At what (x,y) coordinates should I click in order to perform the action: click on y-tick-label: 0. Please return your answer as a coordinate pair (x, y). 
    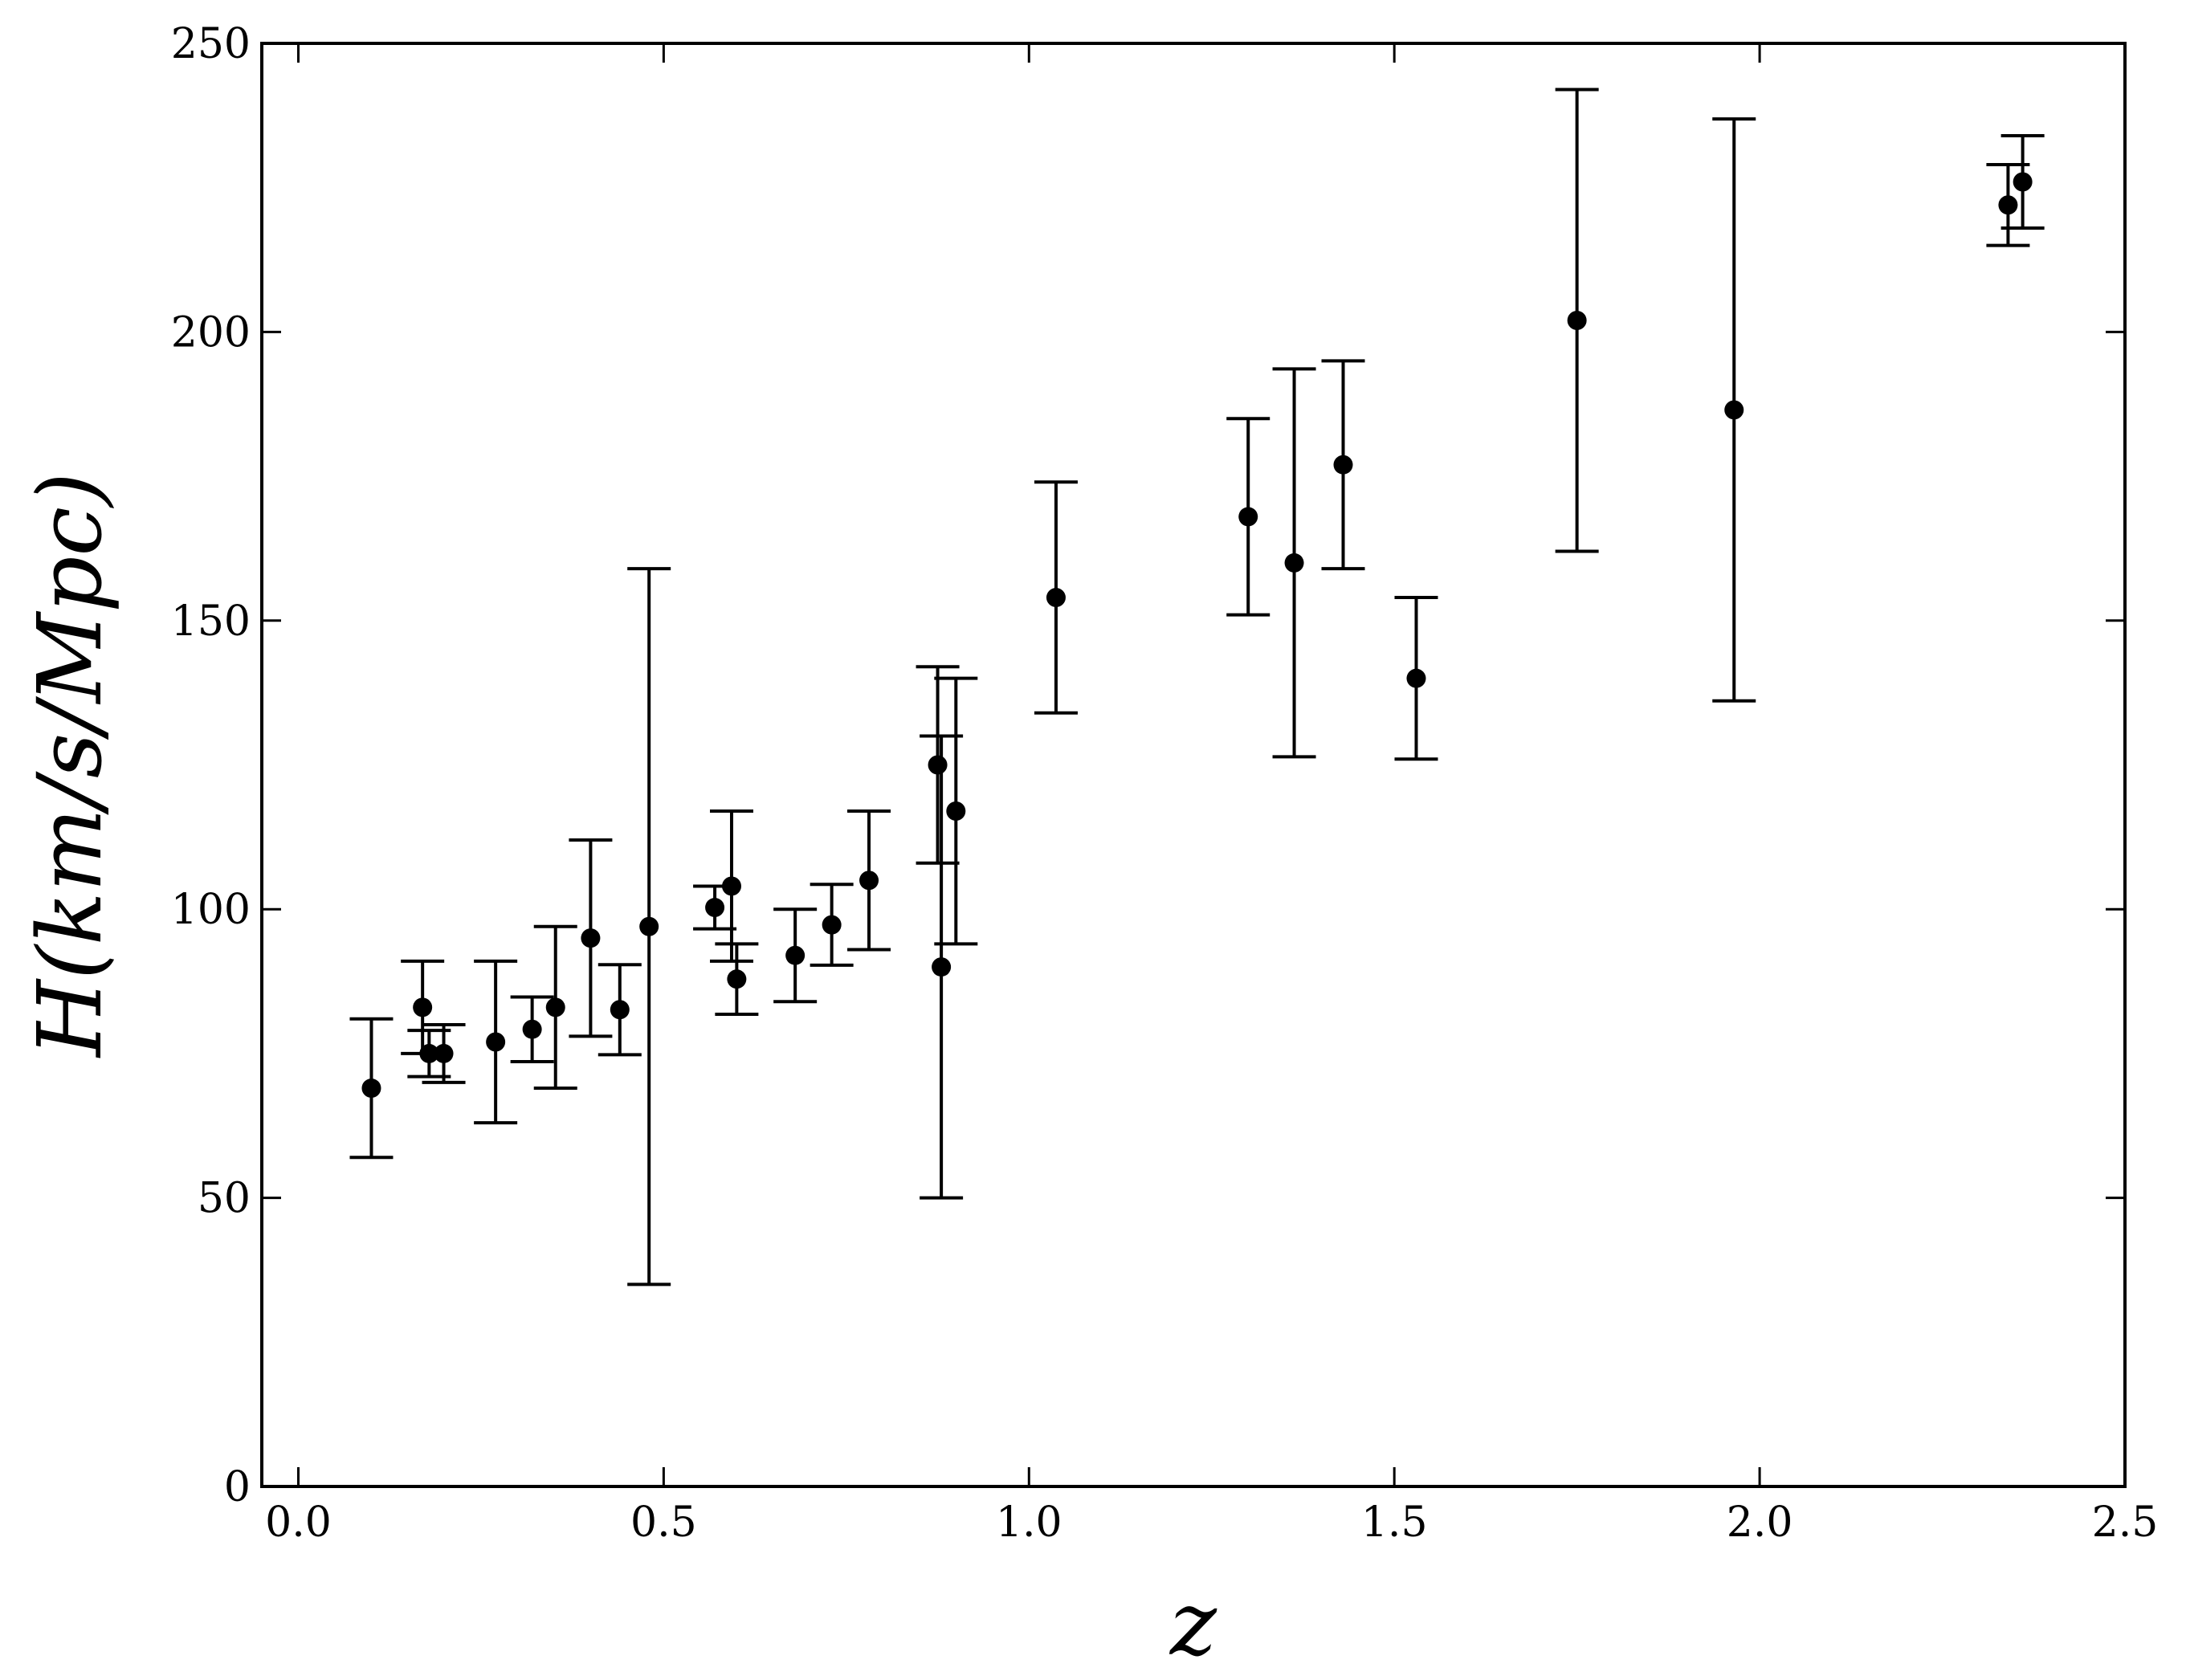
    Looking at the image, I should click on (237, 1487).